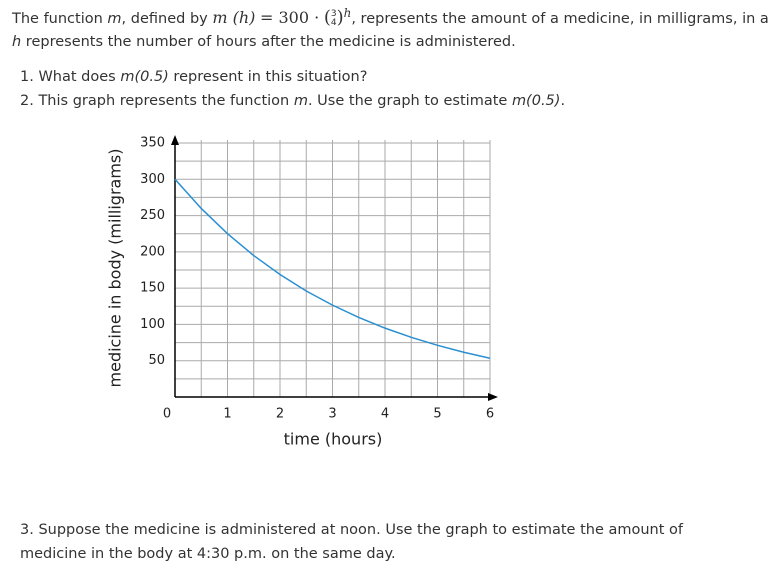  I want to click on y-axis-arrow, so click(175, 140).